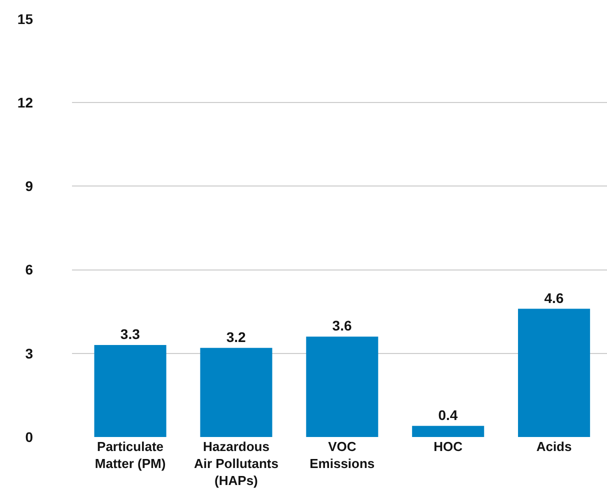  What do you see at coordinates (29, 436) in the screenshot?
I see `y-tick-label: 0` at bounding box center [29, 436].